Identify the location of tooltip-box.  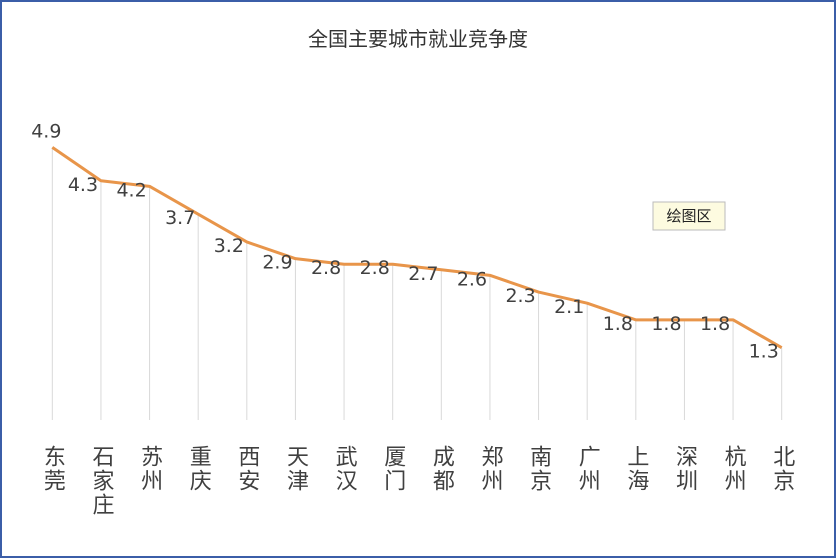
(689, 216).